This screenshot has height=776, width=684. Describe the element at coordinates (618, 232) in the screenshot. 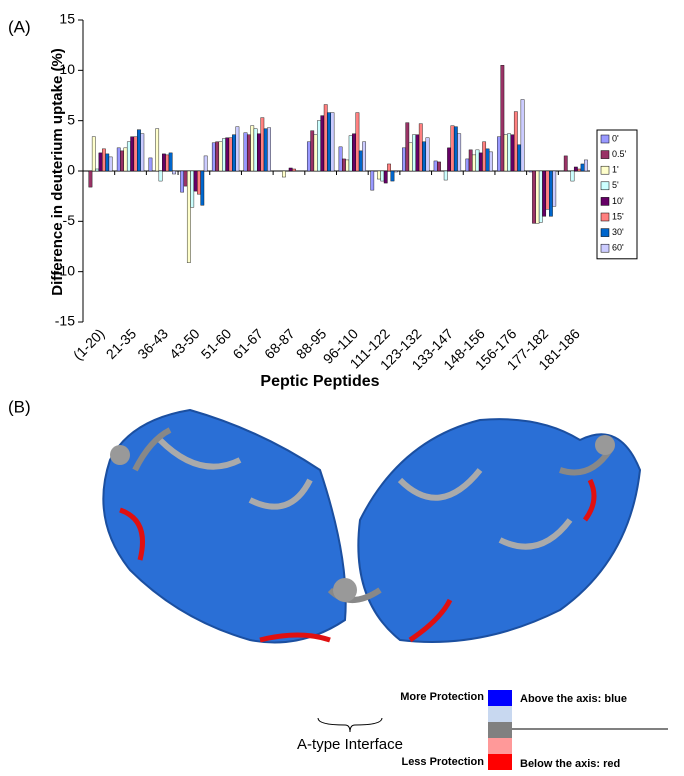

I see `legend-label: 30'` at that location.